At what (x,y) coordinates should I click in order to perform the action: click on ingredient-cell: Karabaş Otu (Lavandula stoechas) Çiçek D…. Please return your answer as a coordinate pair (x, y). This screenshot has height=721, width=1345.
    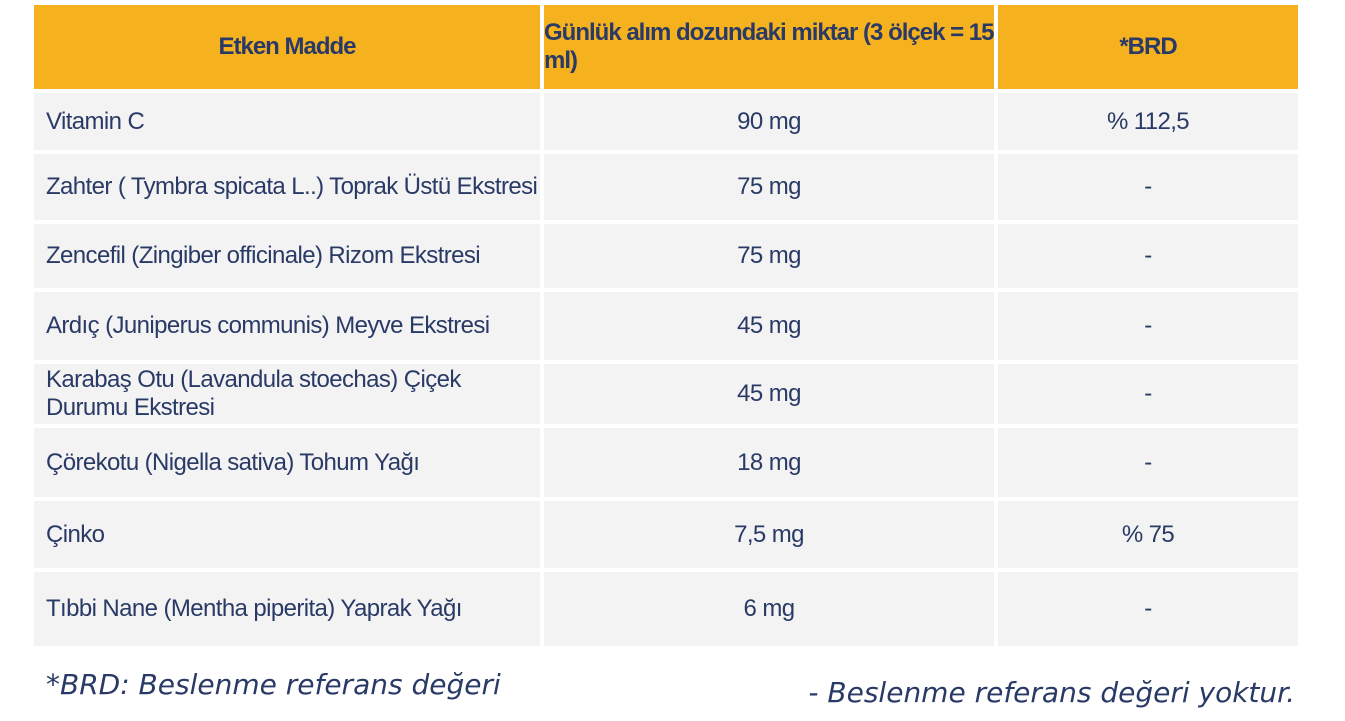
    Looking at the image, I should click on (287, 394).